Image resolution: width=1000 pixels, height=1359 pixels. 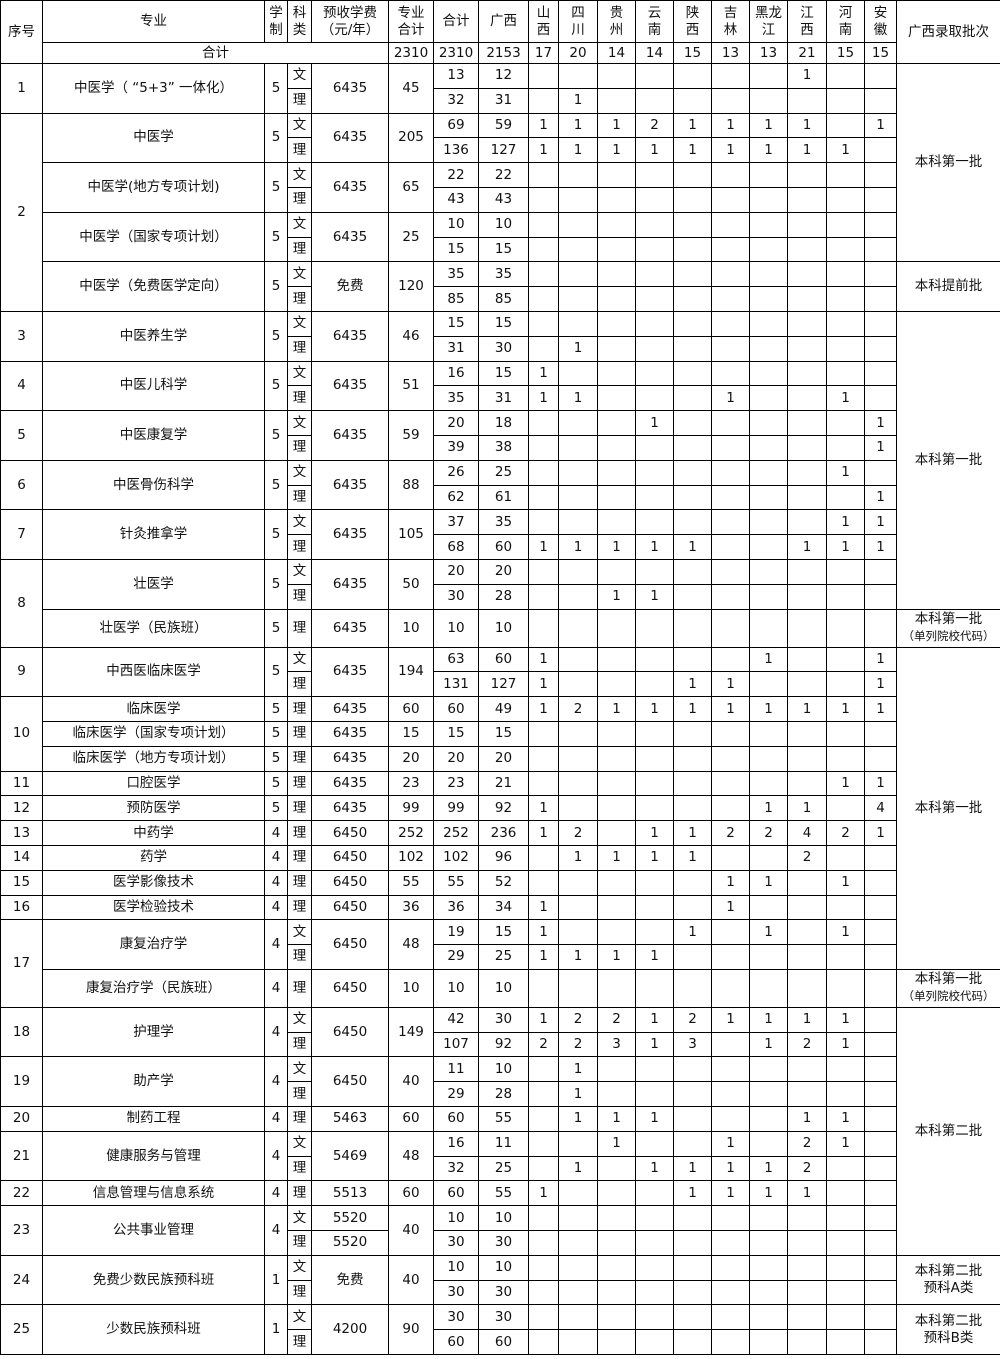 I want to click on header-province: 江 西, so click(x=807, y=21).